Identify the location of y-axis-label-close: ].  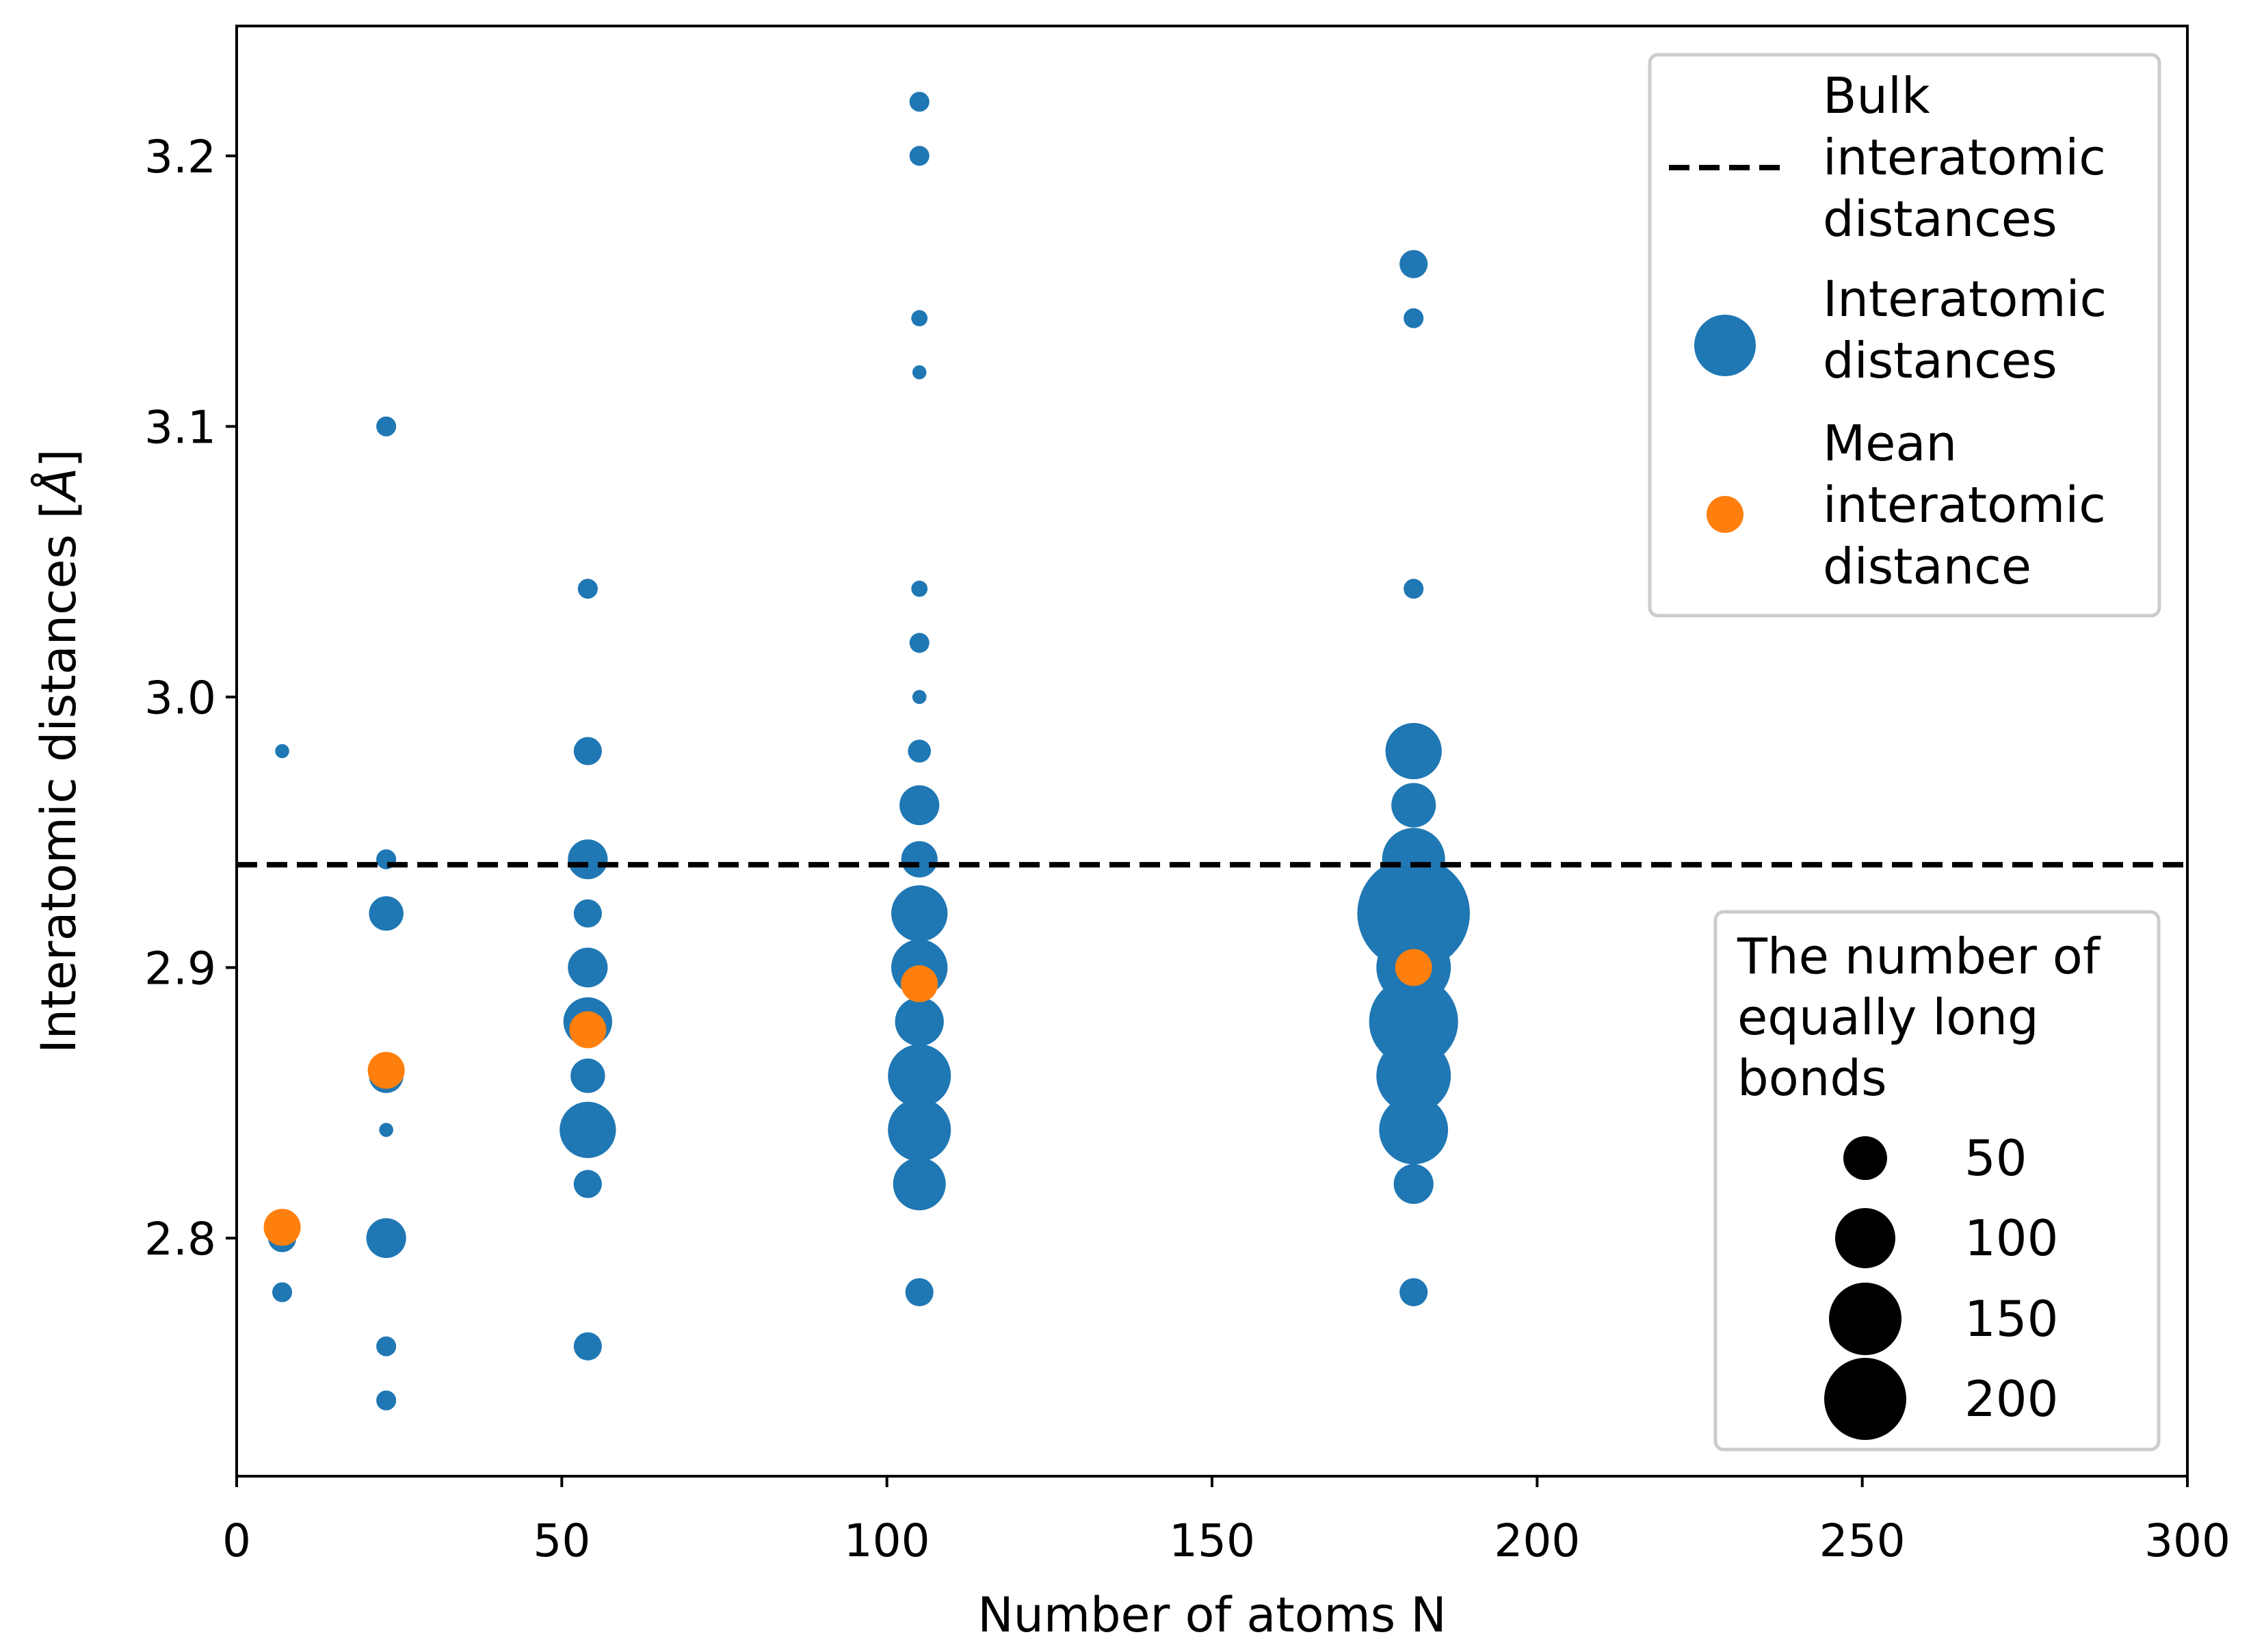
(59, 458).